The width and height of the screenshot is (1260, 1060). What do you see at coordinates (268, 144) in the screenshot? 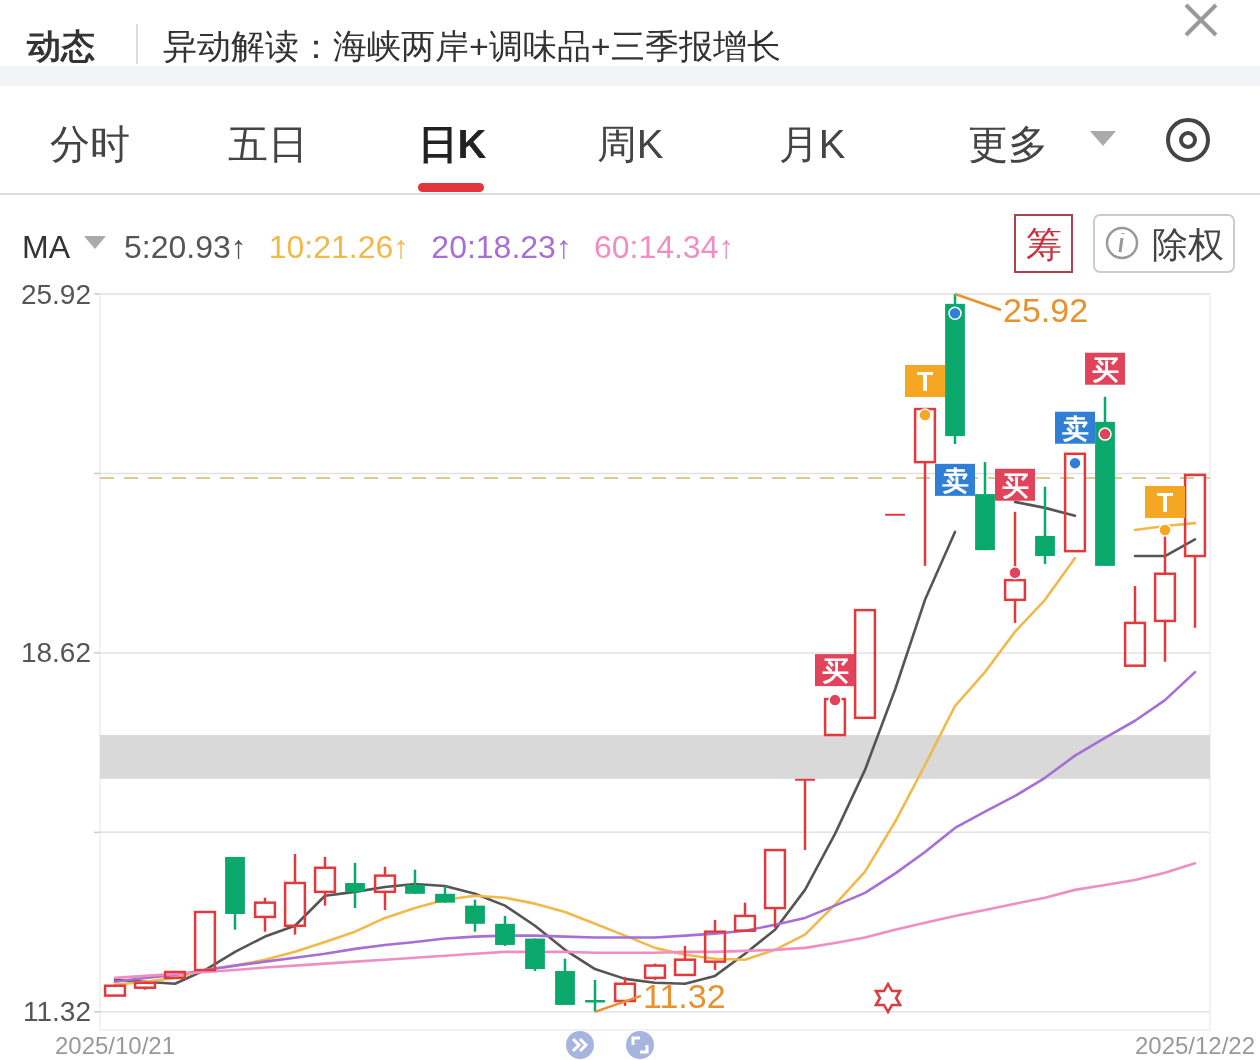
I see `text: 五日` at bounding box center [268, 144].